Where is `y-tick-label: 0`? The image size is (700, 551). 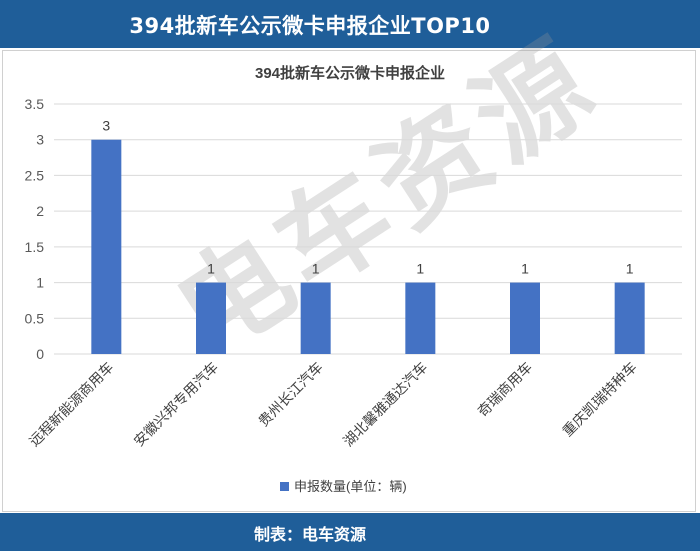 y-tick-label: 0 is located at coordinates (40, 354).